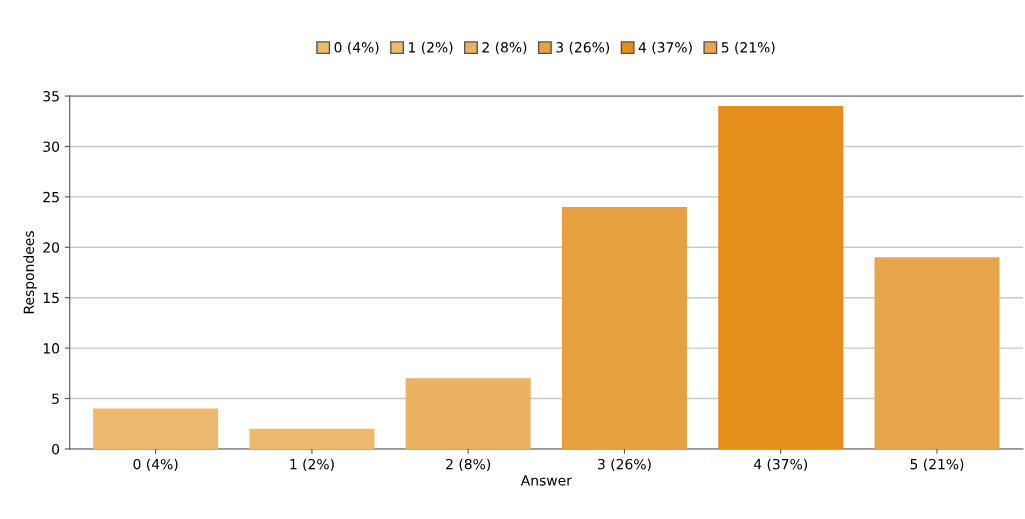 Image resolution: width=1025 pixels, height=519 pixels. Describe the element at coordinates (51, 146) in the screenshot. I see `y-tick-label: 30` at that location.